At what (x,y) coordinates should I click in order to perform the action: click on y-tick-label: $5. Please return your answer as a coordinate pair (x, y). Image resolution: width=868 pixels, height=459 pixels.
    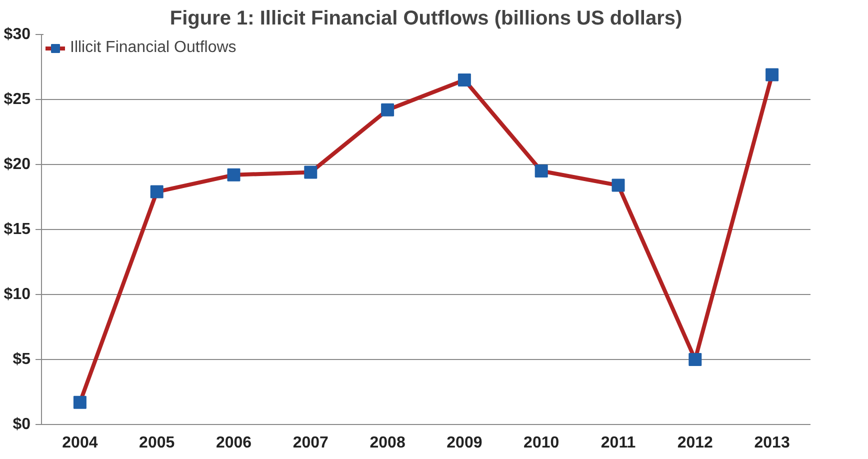
    Looking at the image, I should click on (21, 359).